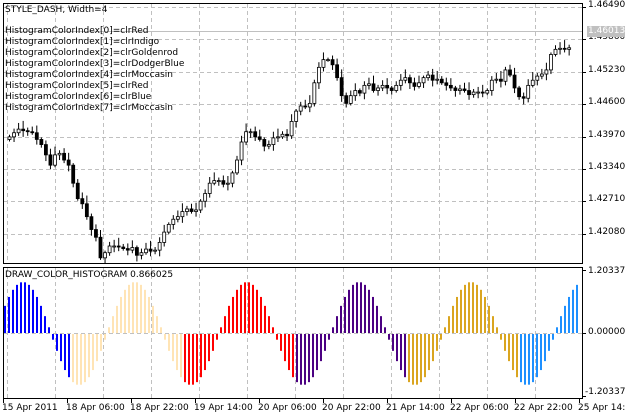 This screenshot has height=416, width=625. Describe the element at coordinates (351, 408) in the screenshot. I see `time-tick: 20 Apr 22:00` at that location.